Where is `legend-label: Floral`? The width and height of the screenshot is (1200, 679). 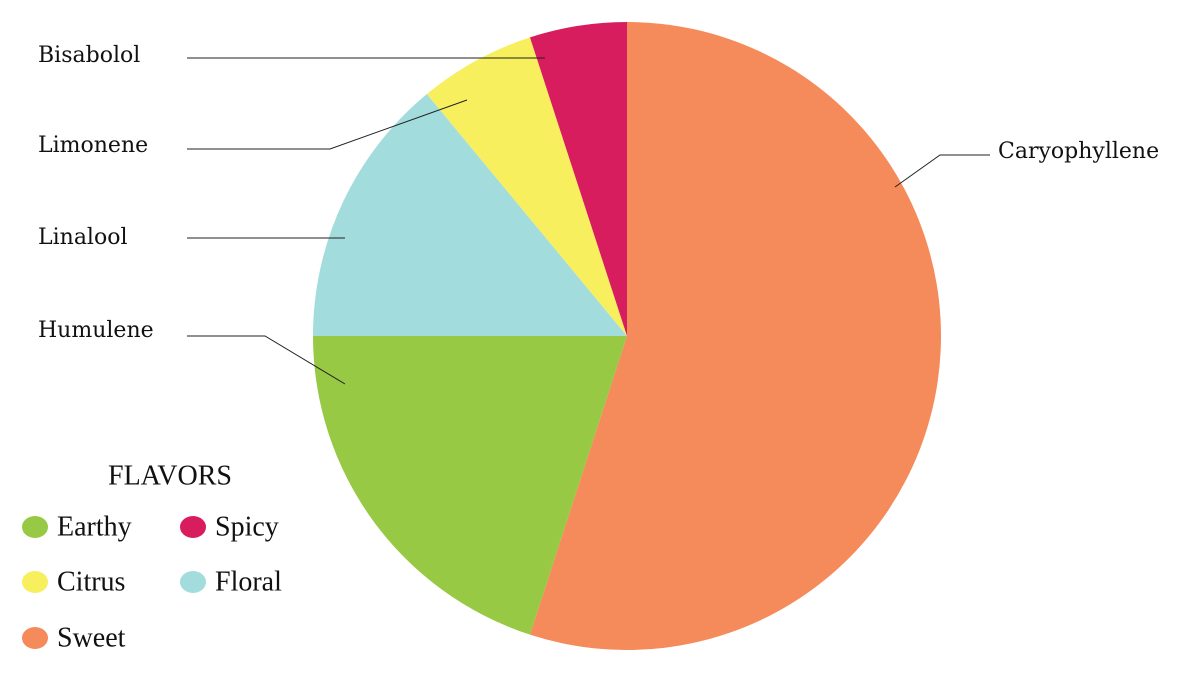
legend-label: Floral is located at coordinates (248, 581).